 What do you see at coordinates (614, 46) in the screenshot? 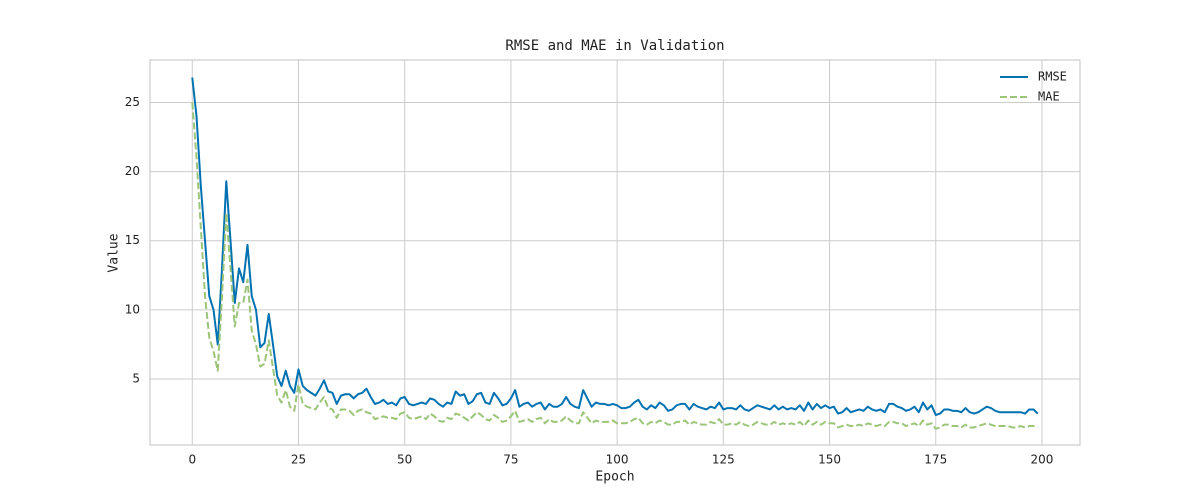
I see `chart-title: RMSE and MAE in Validation` at bounding box center [614, 46].